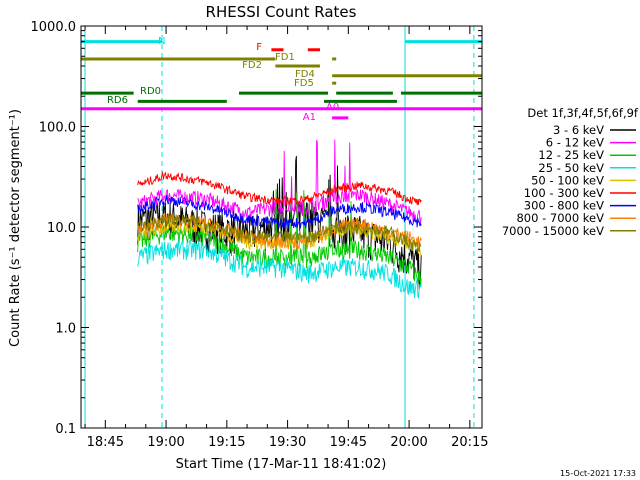  What do you see at coordinates (571, 155) in the screenshot?
I see `legend-label: 12 - 25 keV` at bounding box center [571, 155].